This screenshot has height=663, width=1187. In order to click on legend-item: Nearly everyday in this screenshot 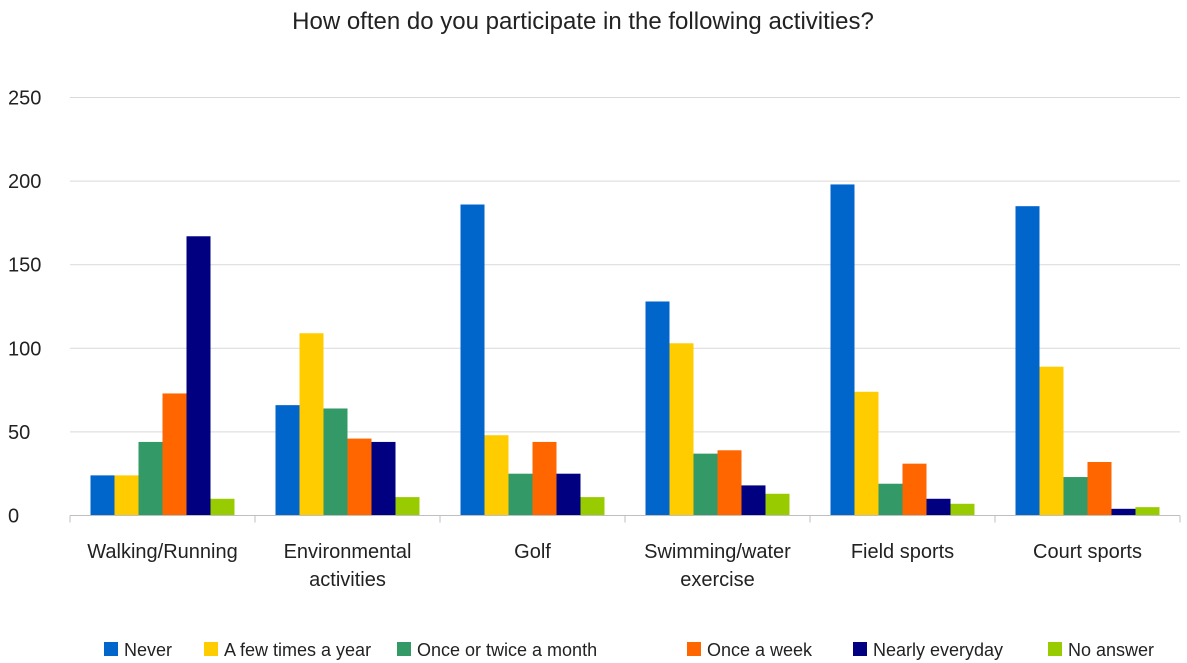, I will do `click(928, 650)`.